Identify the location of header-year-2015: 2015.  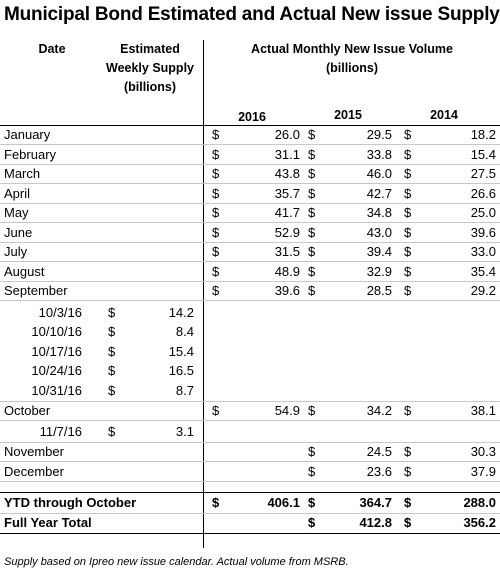
(348, 115).